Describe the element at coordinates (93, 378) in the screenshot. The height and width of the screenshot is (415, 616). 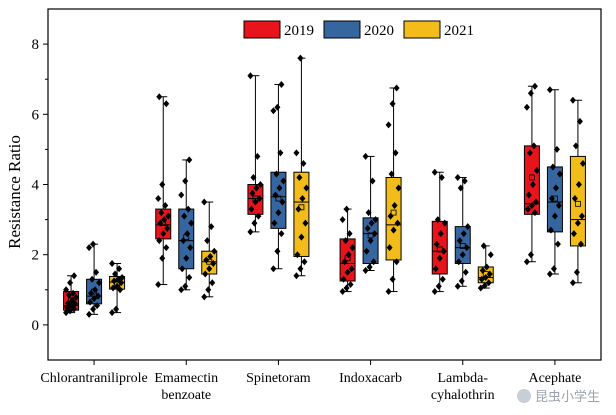
I see `x-tick-label: Chlorantraniliprole` at that location.